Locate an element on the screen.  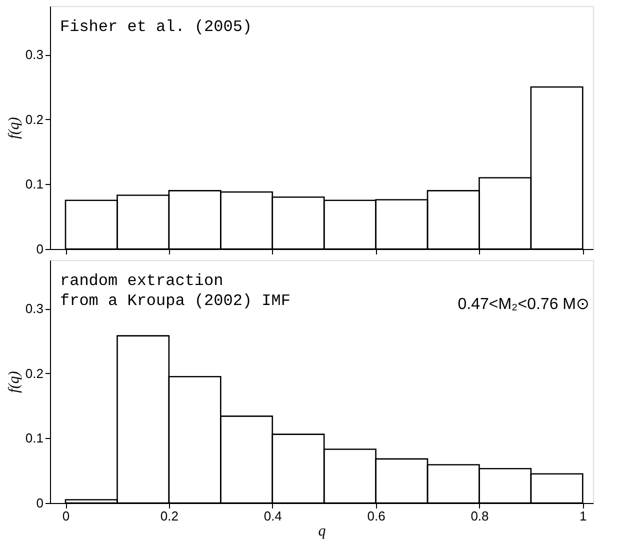
x-tick-label: 0.4 is located at coordinates (273, 516).